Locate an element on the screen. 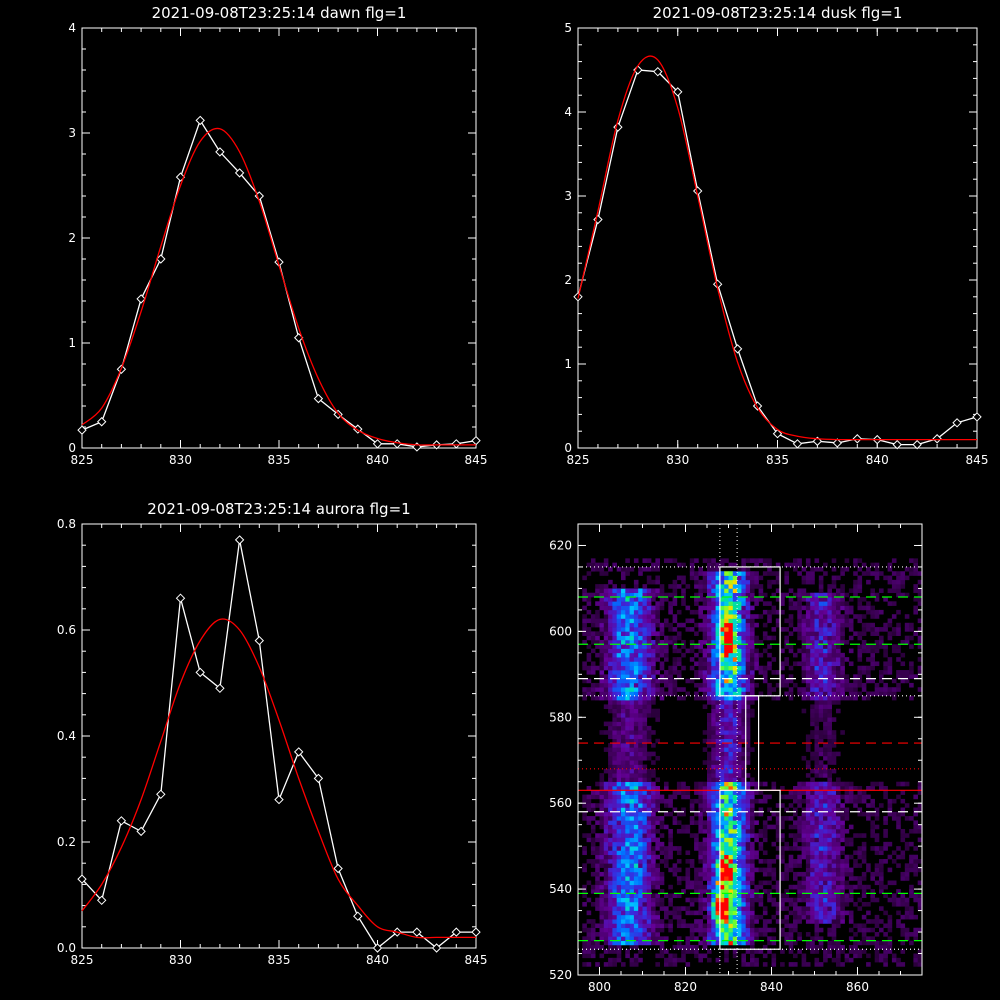  data-point-marker is located at coordinates (917, 444).